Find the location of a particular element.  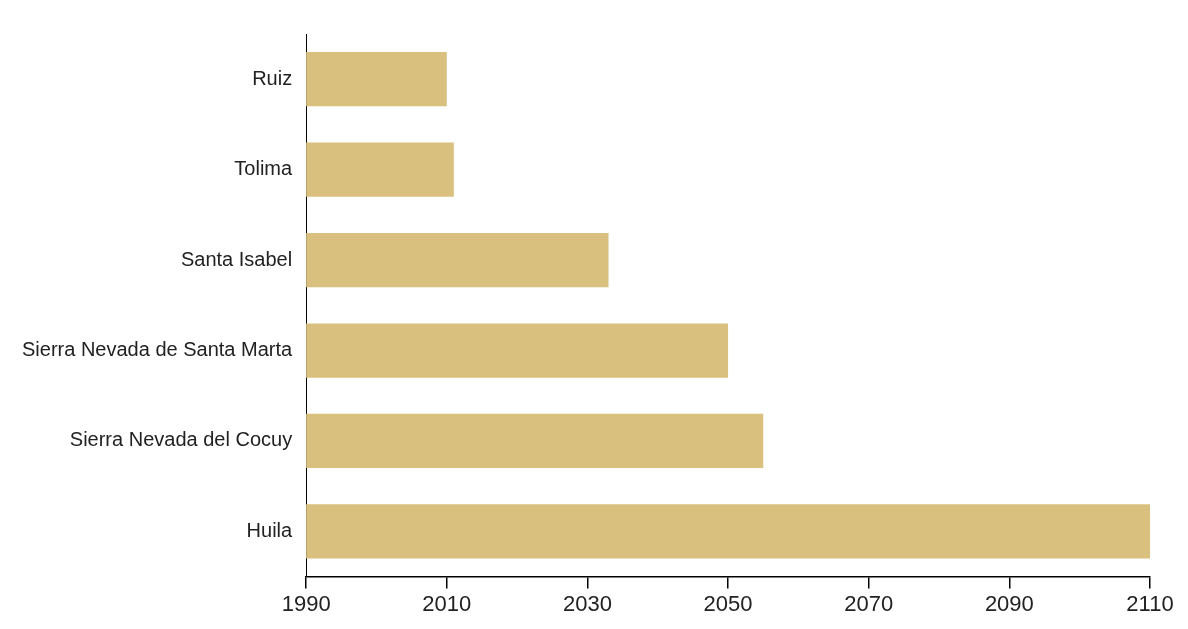

y-tick-label: Tolima is located at coordinates (264, 168).